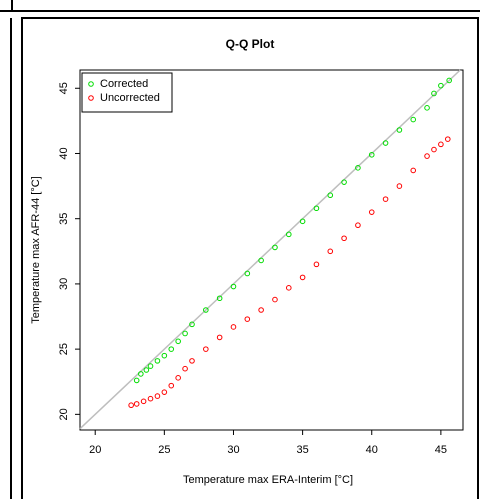 The height and width of the screenshot is (499, 480). I want to click on legend-box, so click(127, 92).